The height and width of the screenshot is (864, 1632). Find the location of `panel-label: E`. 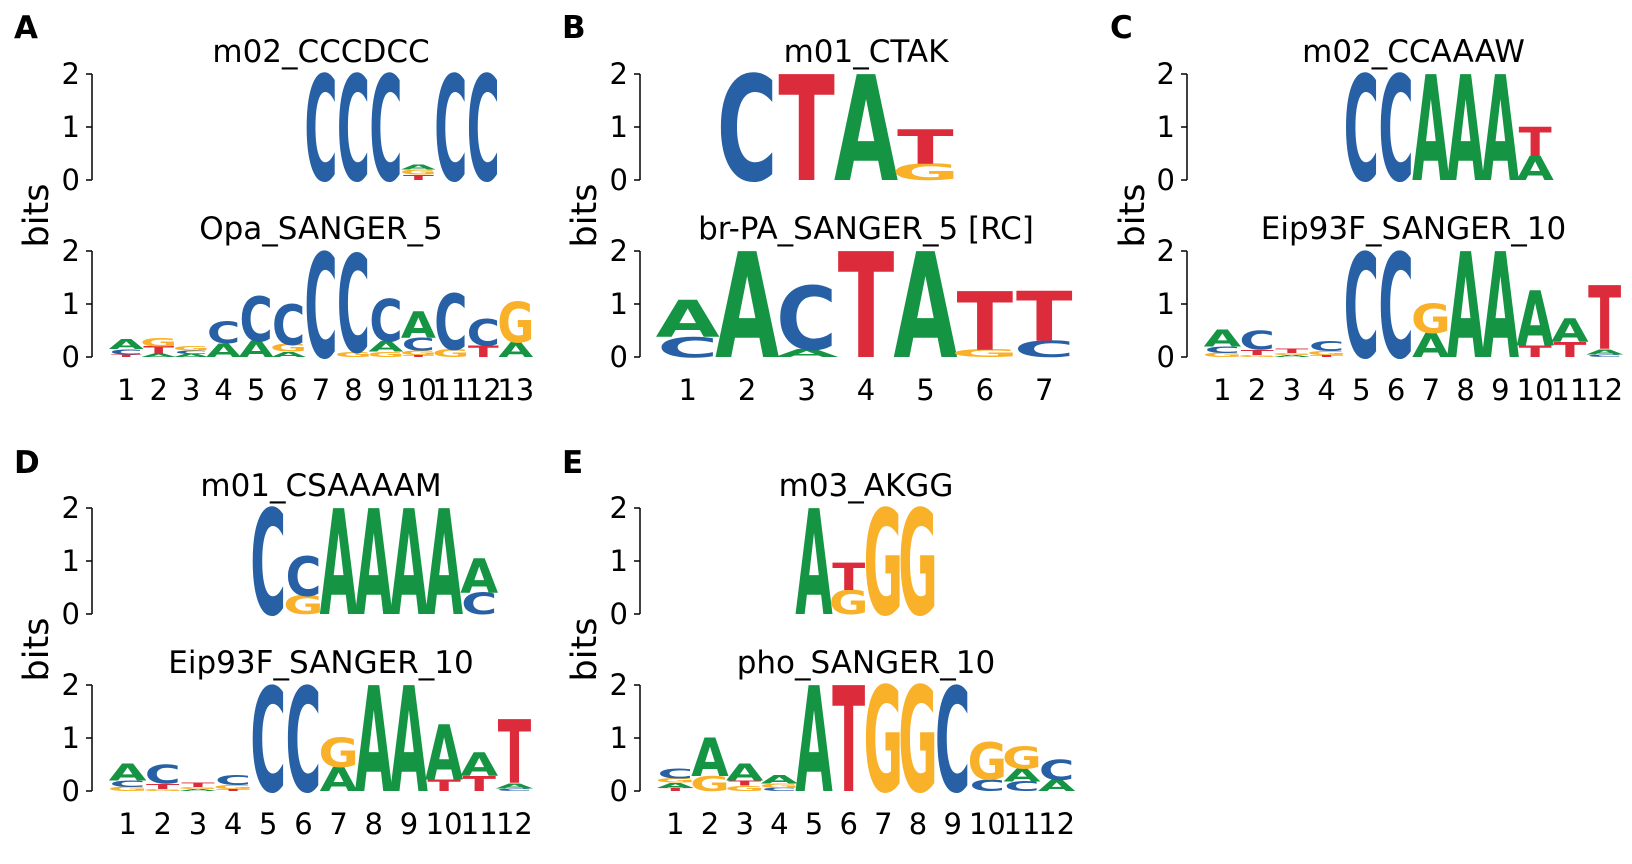

panel-label: E is located at coordinates (572, 463).